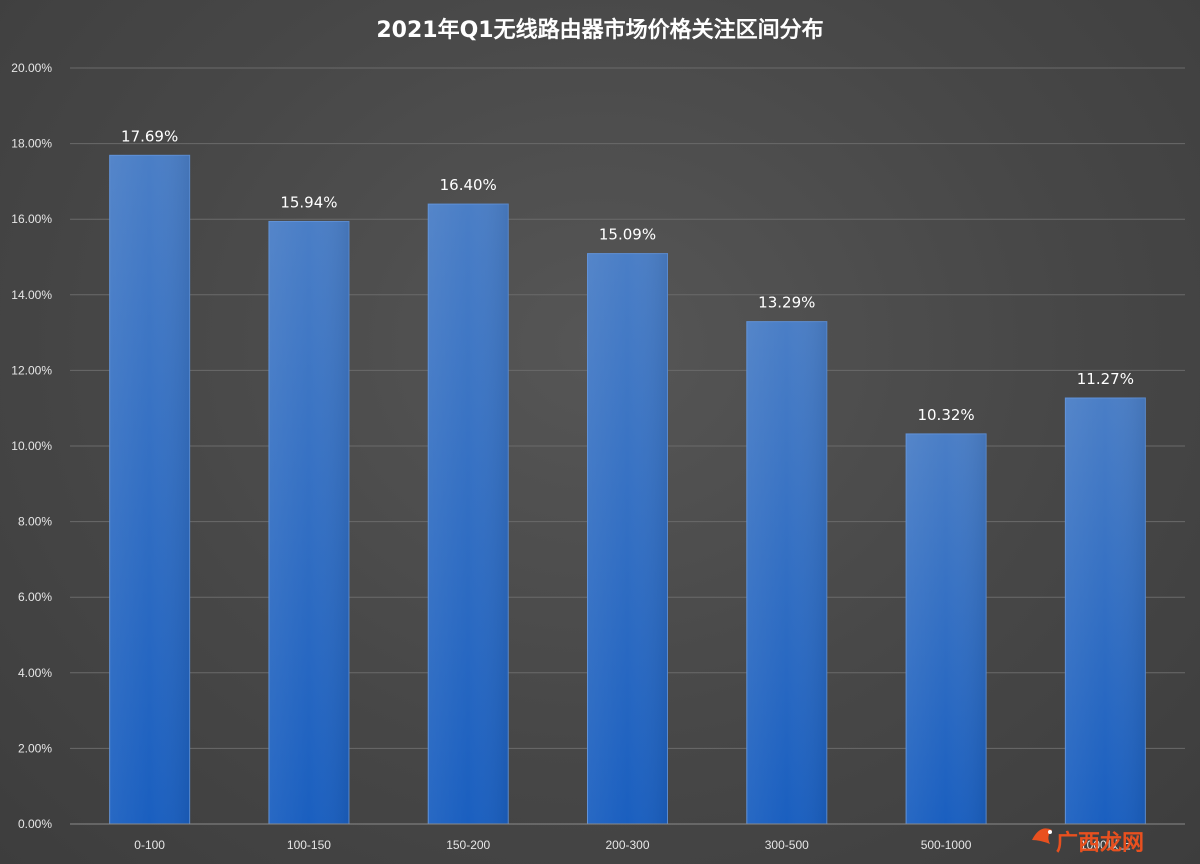 The height and width of the screenshot is (864, 1200). Describe the element at coordinates (35, 597) in the screenshot. I see `y-tick-label: 6.00%` at that location.